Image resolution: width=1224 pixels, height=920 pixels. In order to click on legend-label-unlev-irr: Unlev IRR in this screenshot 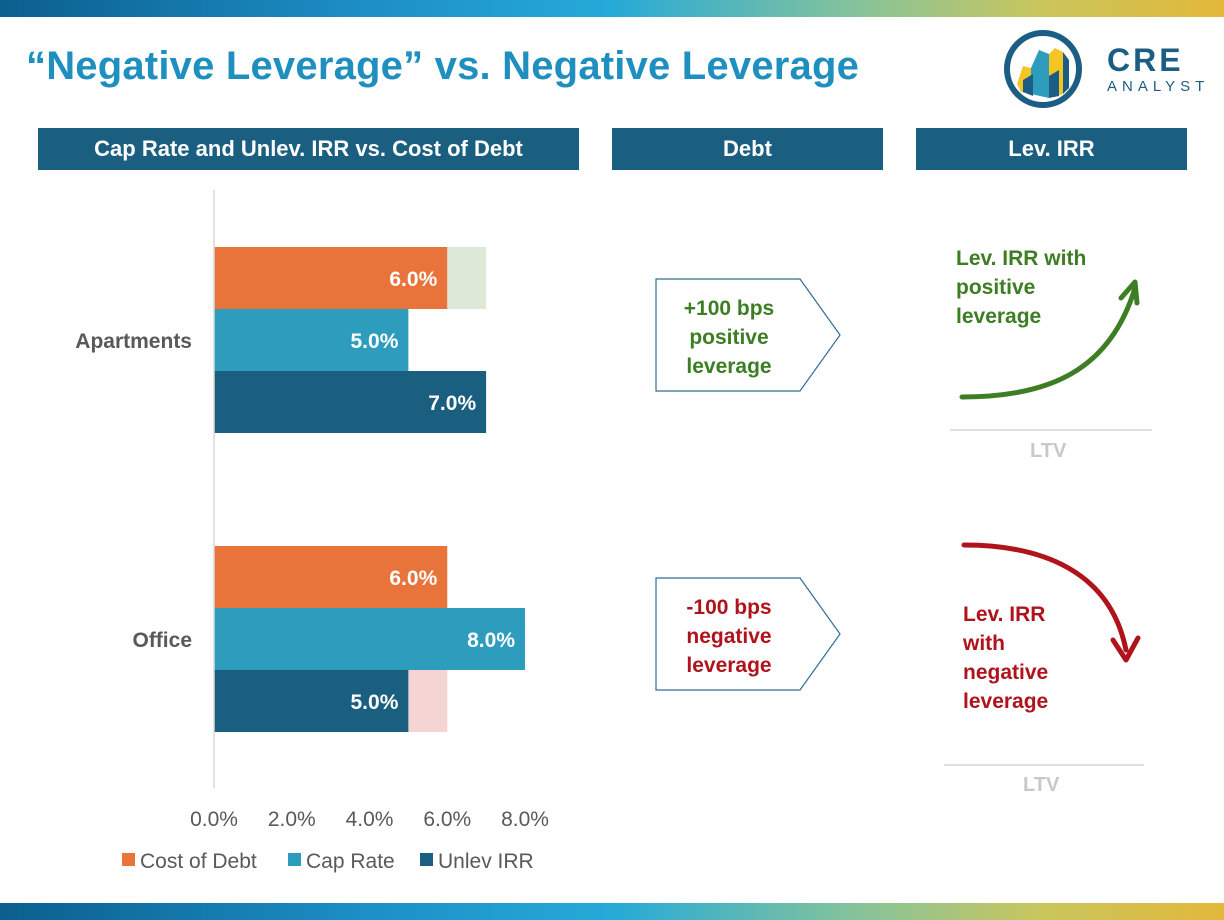, I will do `click(486, 861)`.